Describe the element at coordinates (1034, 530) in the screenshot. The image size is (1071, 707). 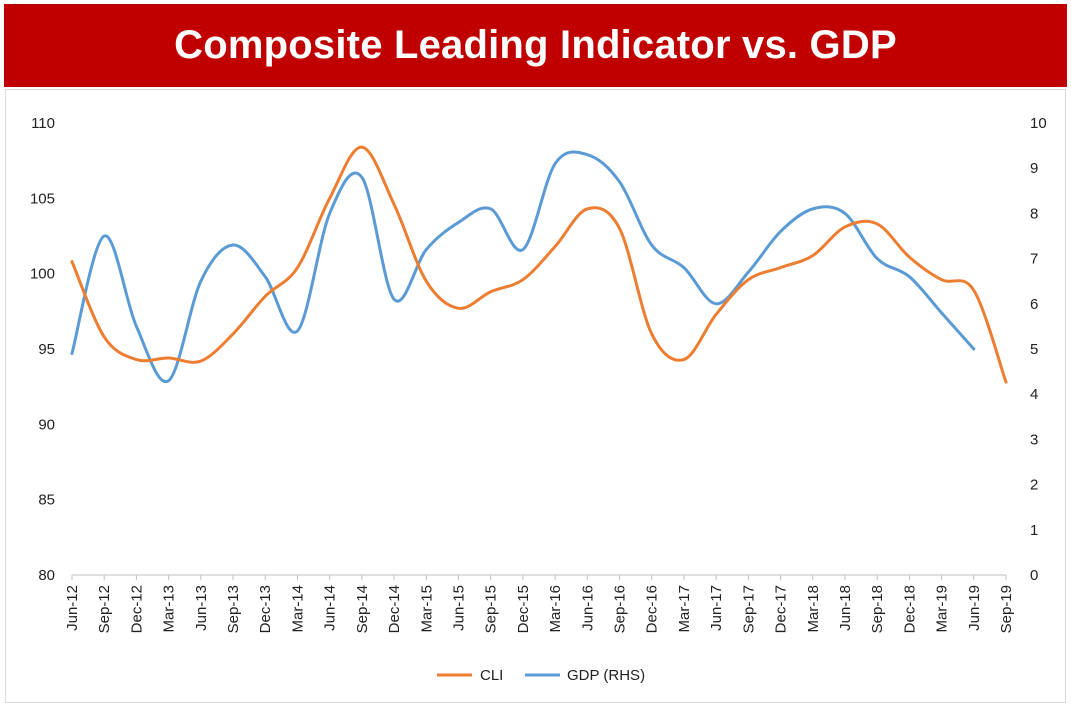
I see `y-right-tick-label: 1` at that location.